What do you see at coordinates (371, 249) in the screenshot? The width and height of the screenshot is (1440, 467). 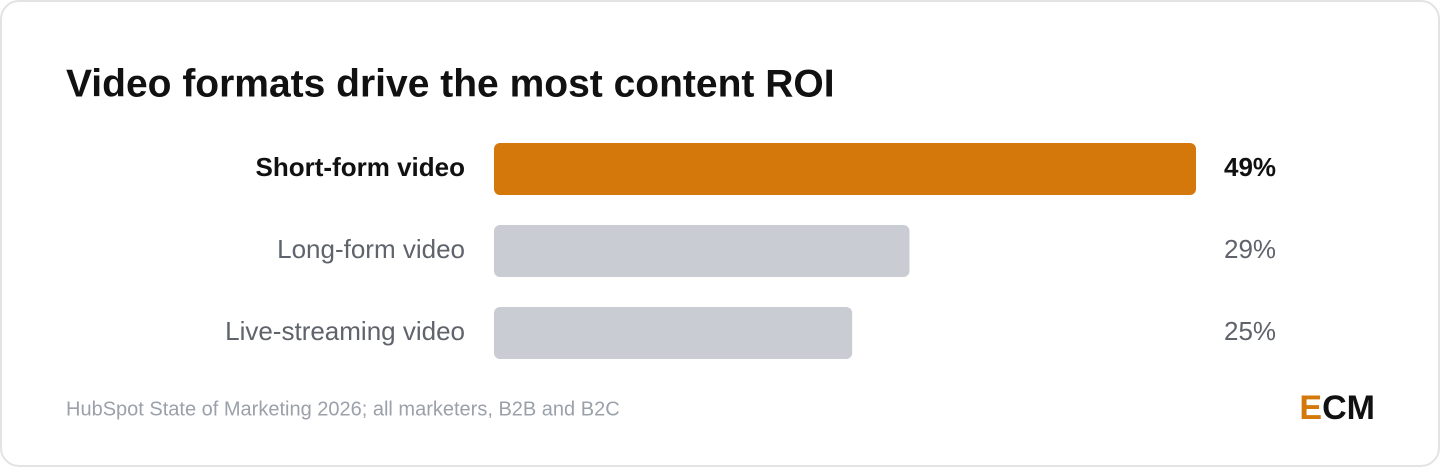 I see `category-label: Long-form video` at bounding box center [371, 249].